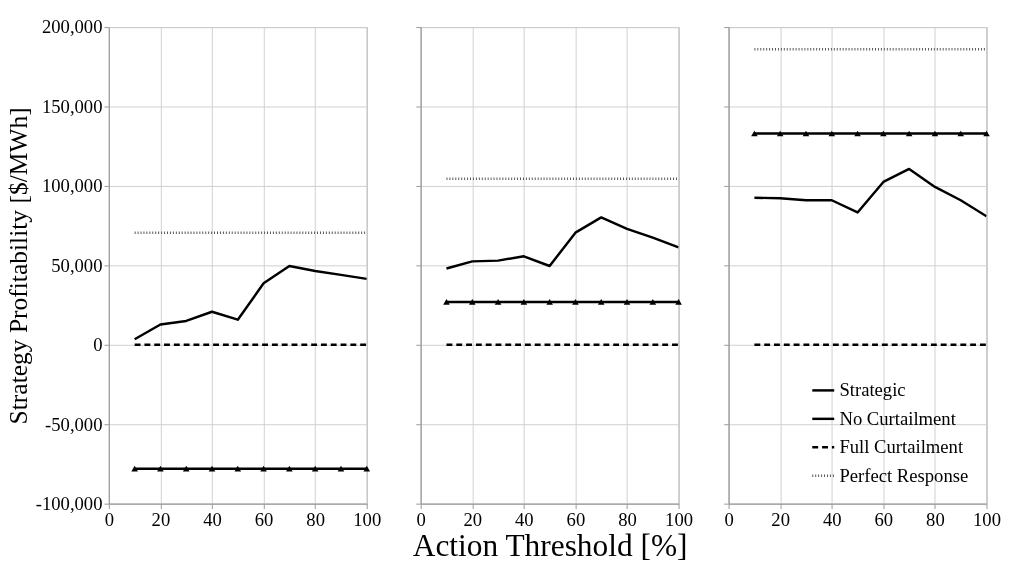 Image resolution: width=1013 pixels, height=577 pixels. Describe the element at coordinates (98, 345) in the screenshot. I see `y-tick-label: 0` at that location.